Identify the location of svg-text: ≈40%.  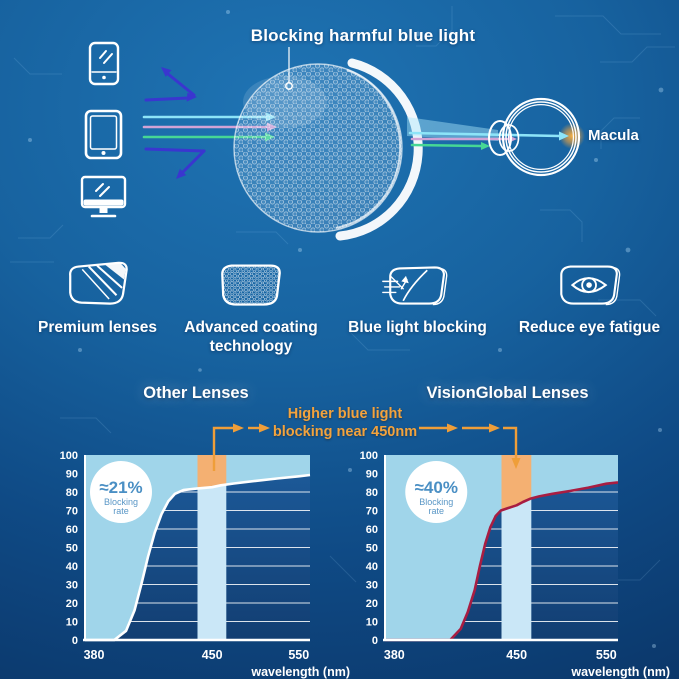
(436, 487).